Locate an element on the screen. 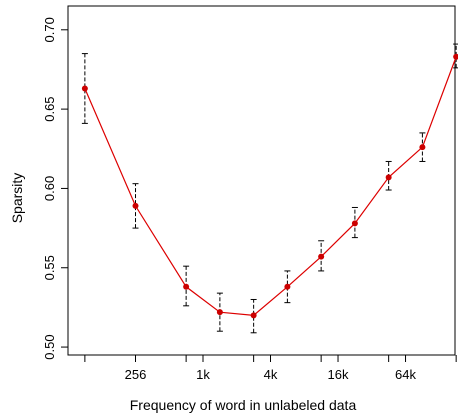  y-tick-label: 0.55 is located at coordinates (49, 267).